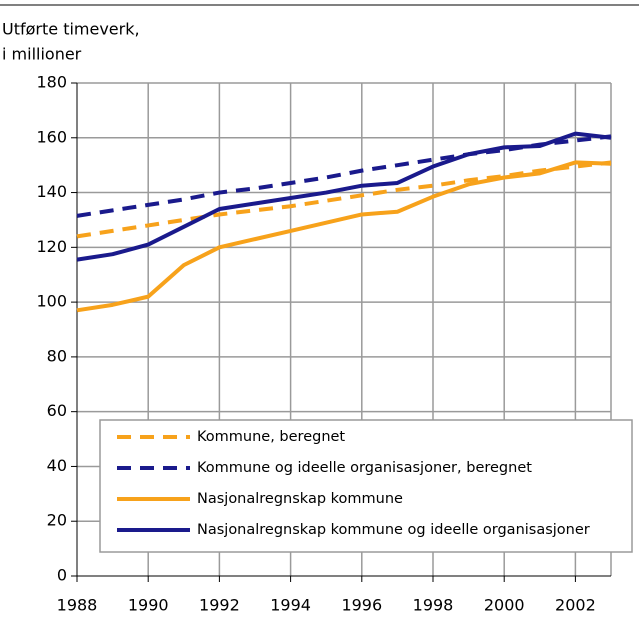  I want to click on y-tick-label: 180, so click(51, 82).